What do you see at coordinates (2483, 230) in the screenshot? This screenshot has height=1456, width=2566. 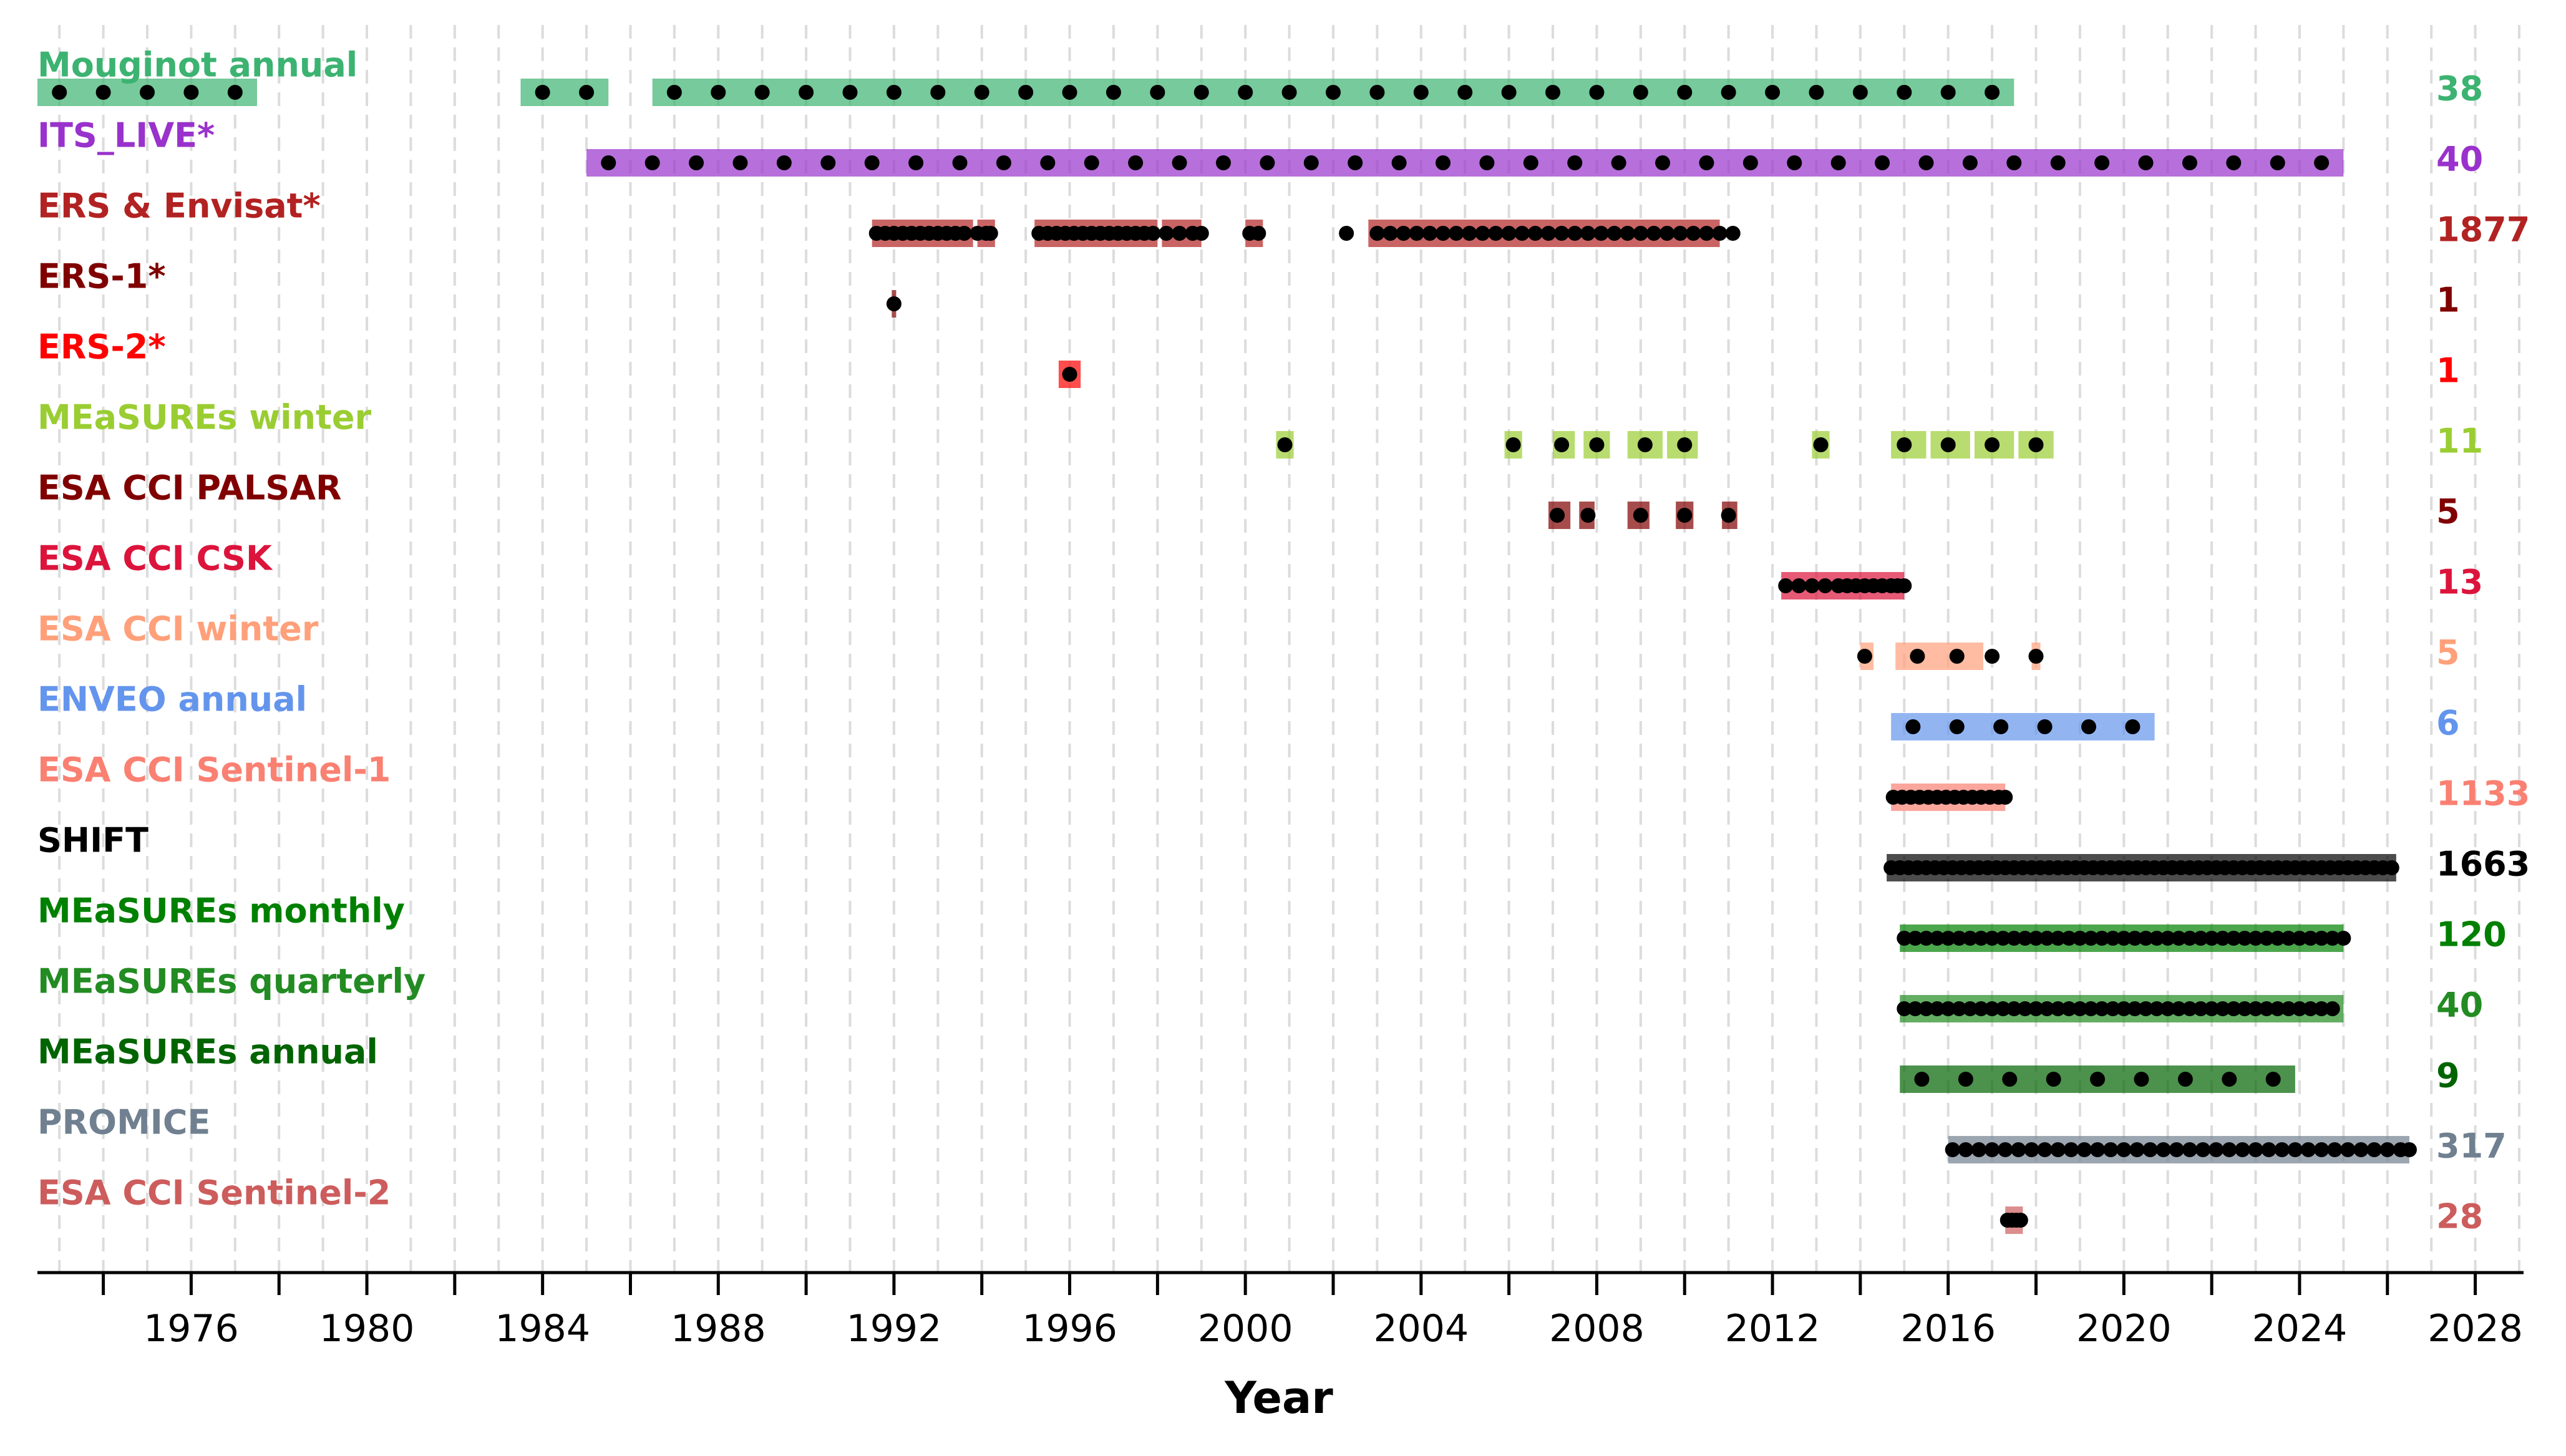 I see `series-count: 1877` at bounding box center [2483, 230].